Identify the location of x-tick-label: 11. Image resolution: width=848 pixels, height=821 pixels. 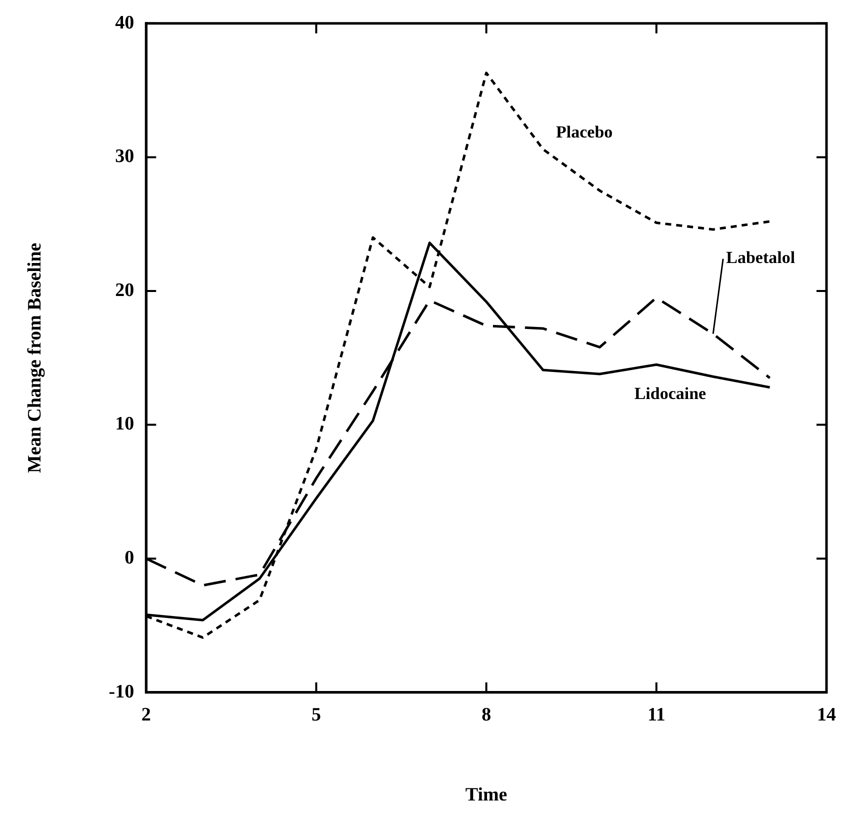
(656, 715).